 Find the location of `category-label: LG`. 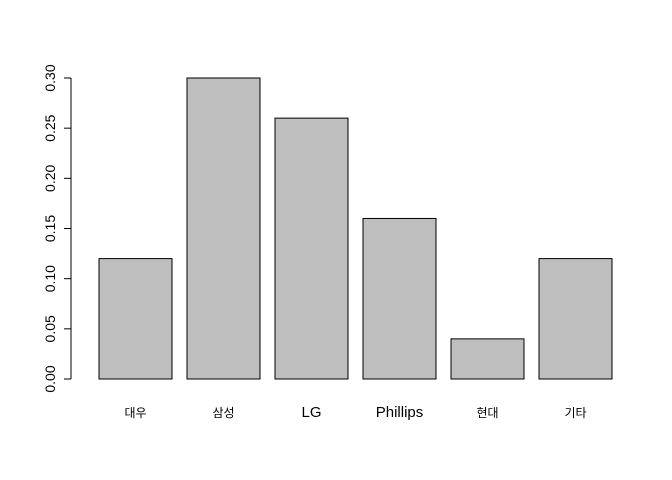

category-label: LG is located at coordinates (311, 412).